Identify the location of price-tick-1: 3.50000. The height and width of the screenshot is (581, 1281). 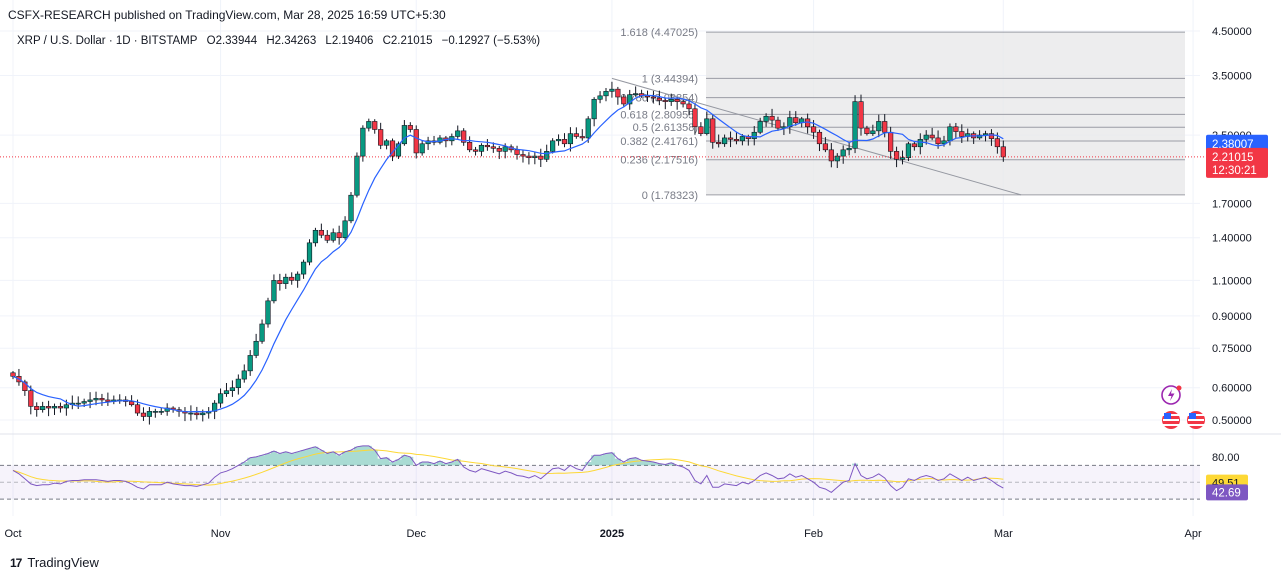
(1232, 76).